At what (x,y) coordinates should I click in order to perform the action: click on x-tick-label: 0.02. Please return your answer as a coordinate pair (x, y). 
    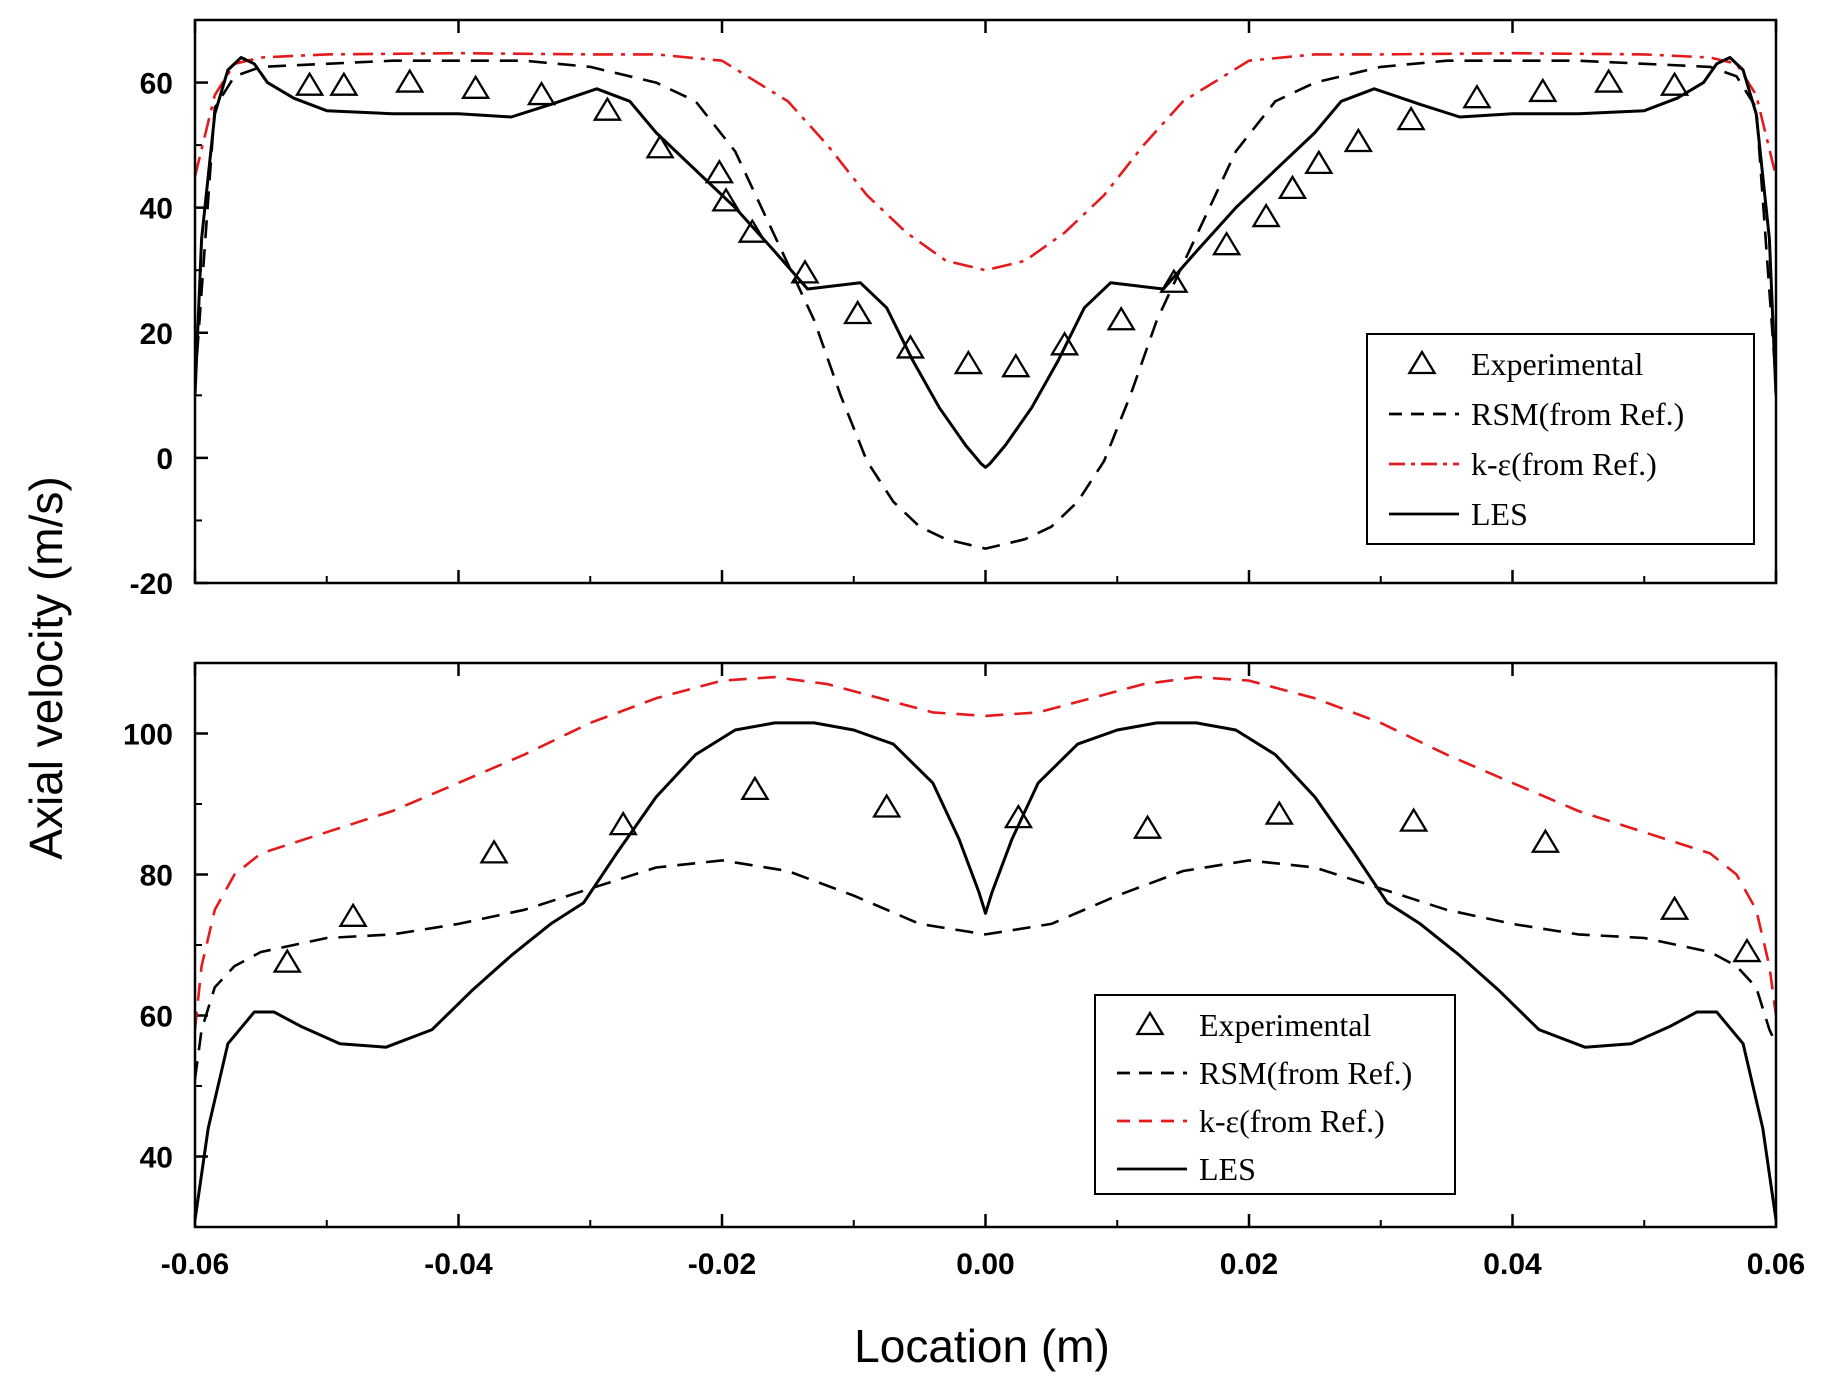
    Looking at the image, I should click on (1249, 1264).